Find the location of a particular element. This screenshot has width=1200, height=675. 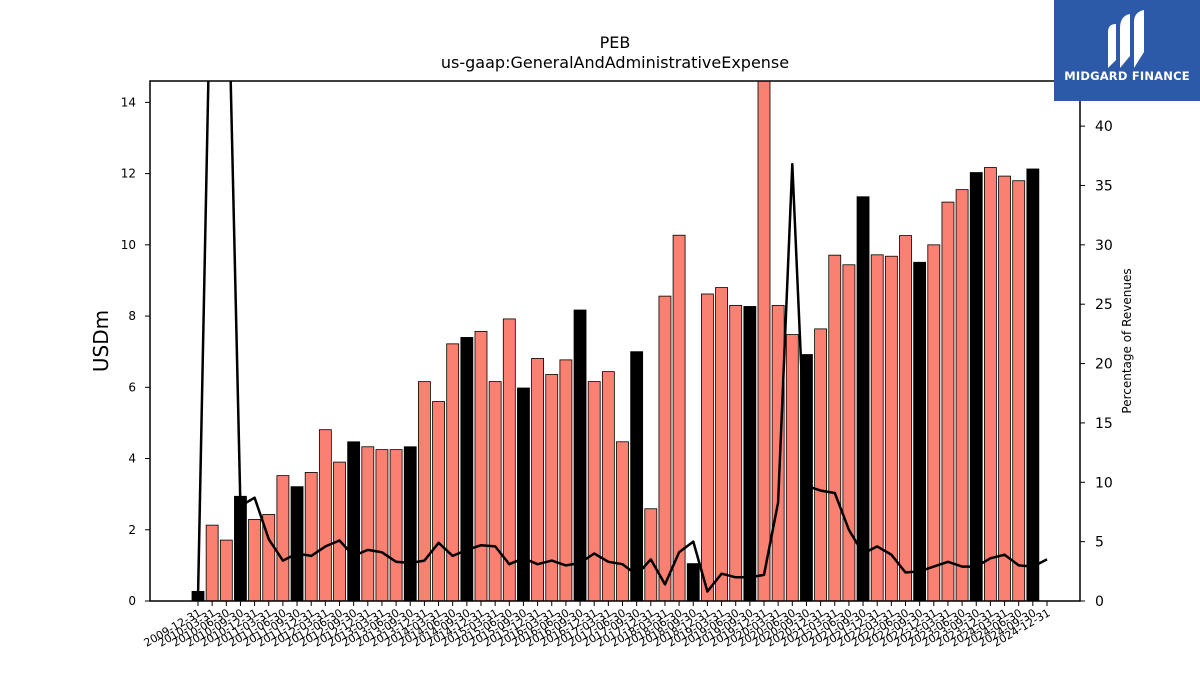

y-axis-label: USDm is located at coordinates (101, 341).